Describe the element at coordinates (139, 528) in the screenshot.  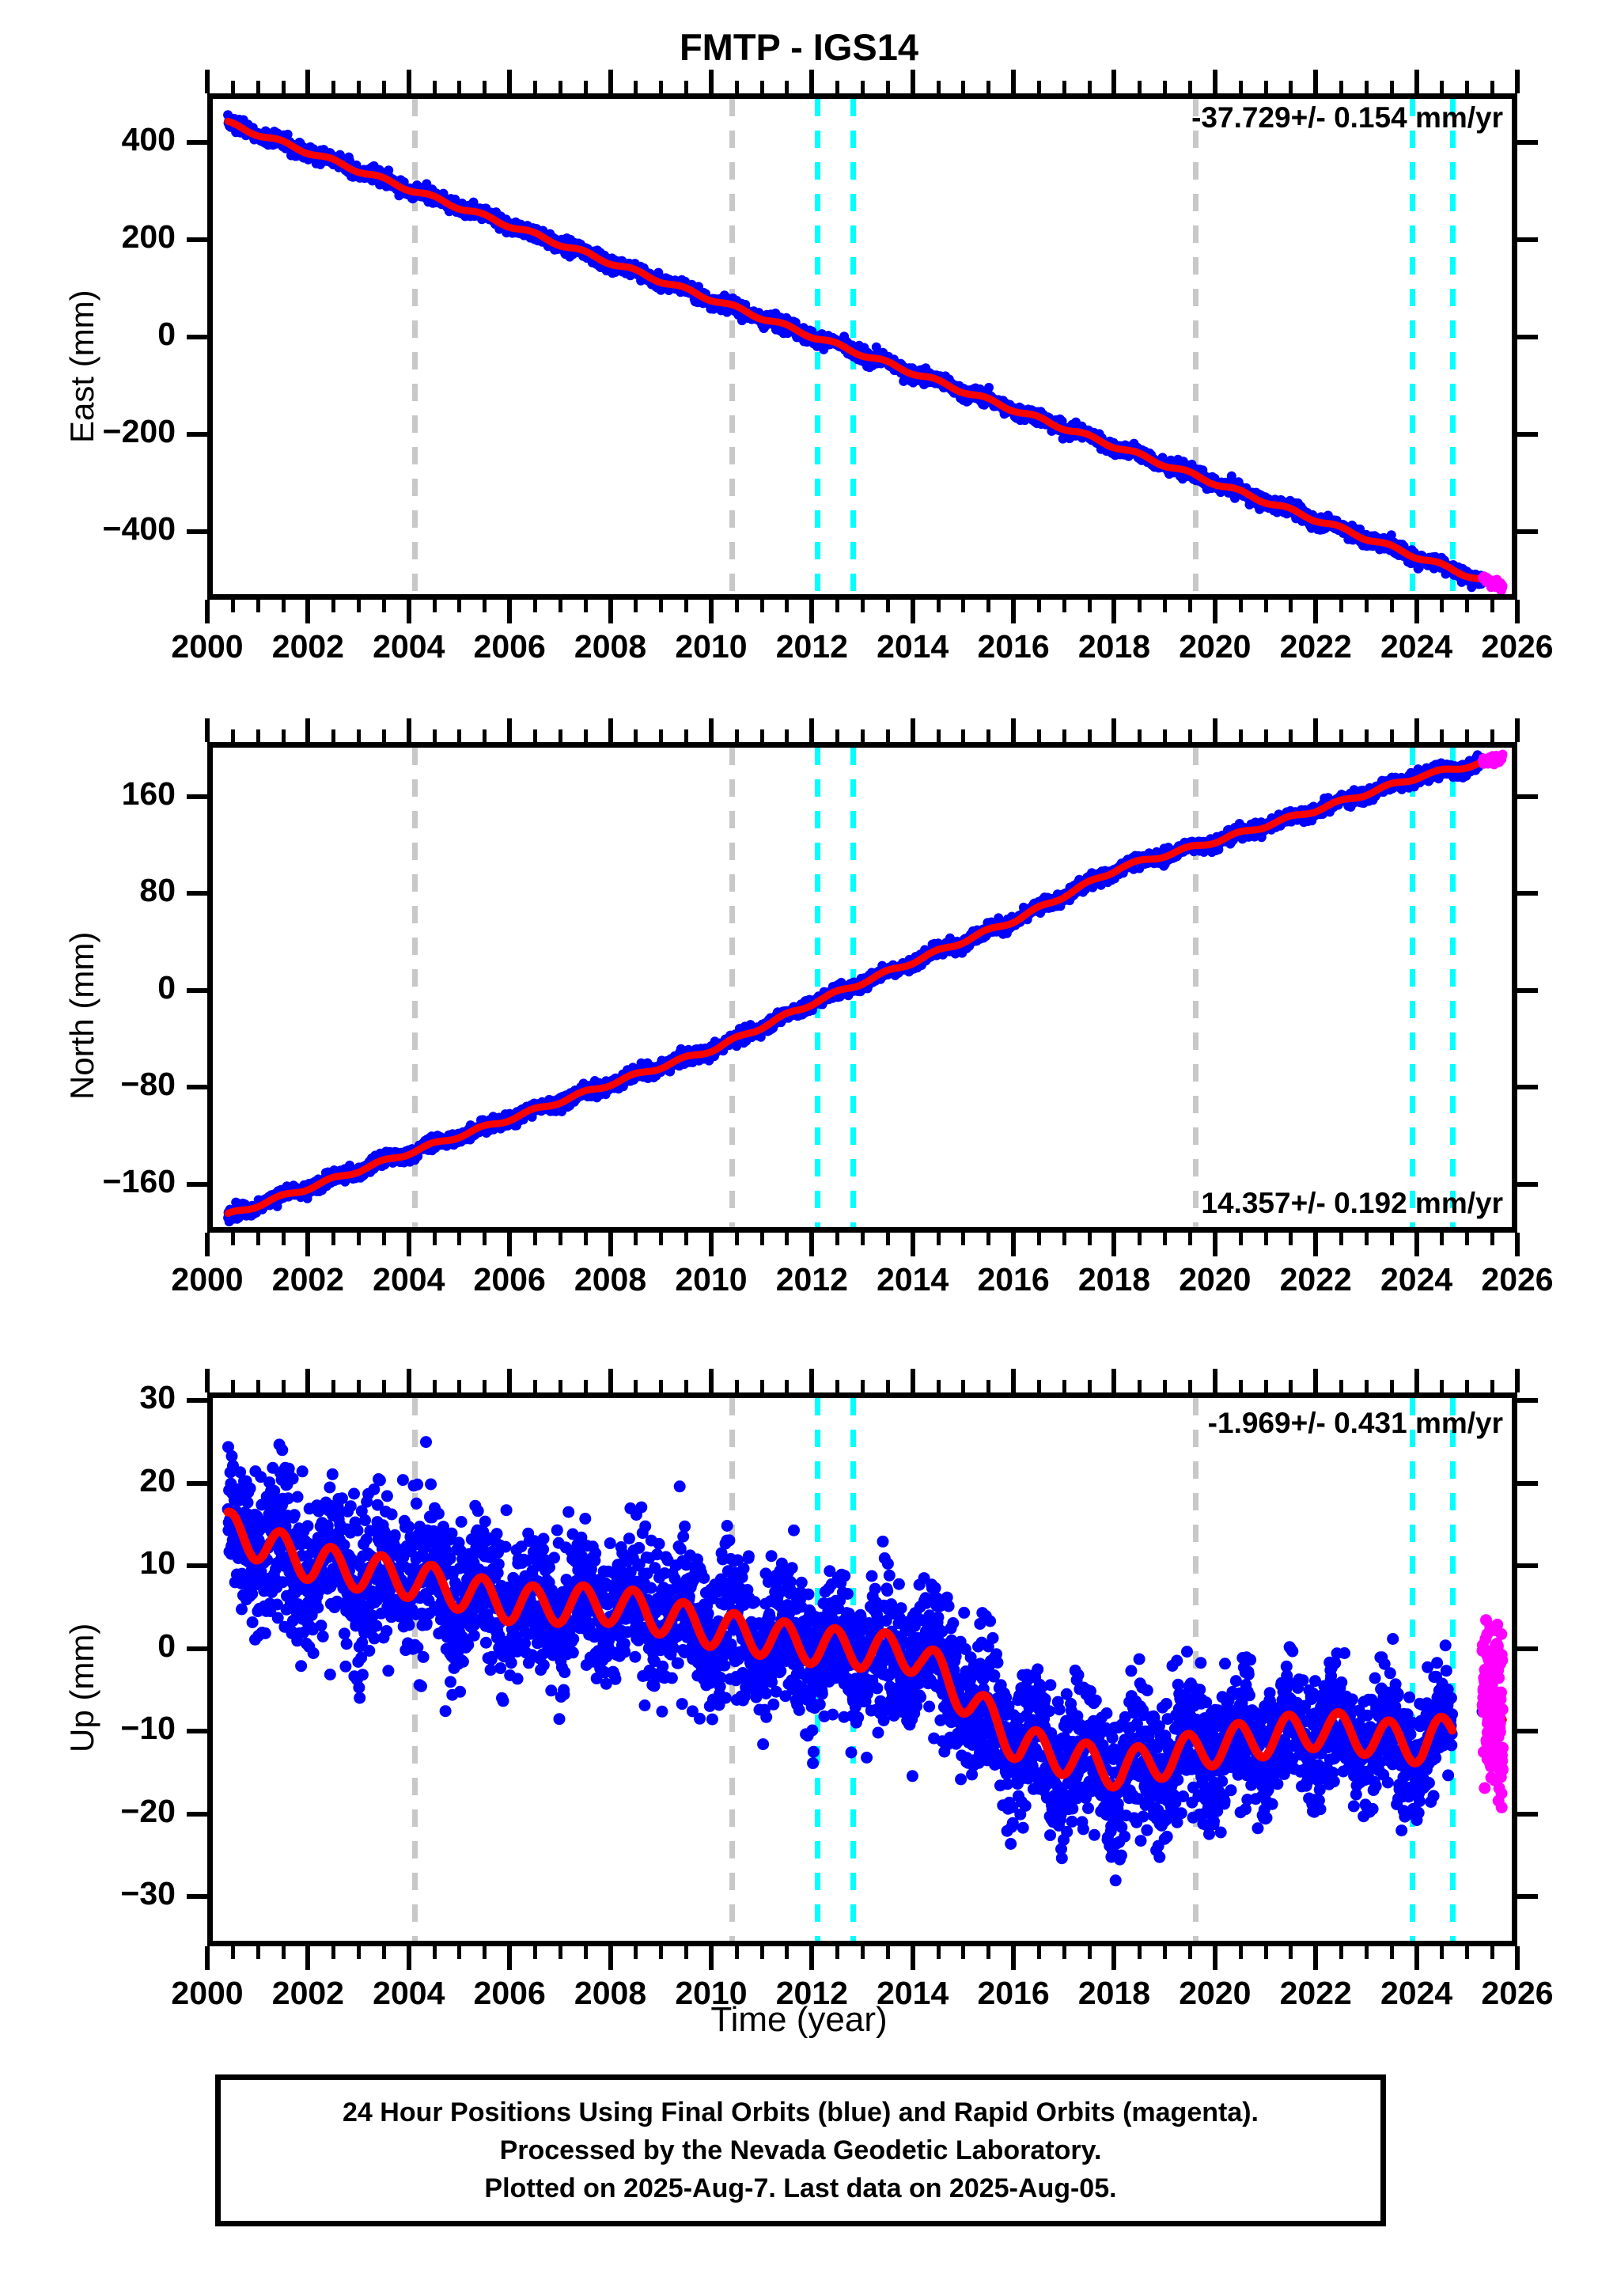
I see `y-tick-label-east-4: −400` at that location.